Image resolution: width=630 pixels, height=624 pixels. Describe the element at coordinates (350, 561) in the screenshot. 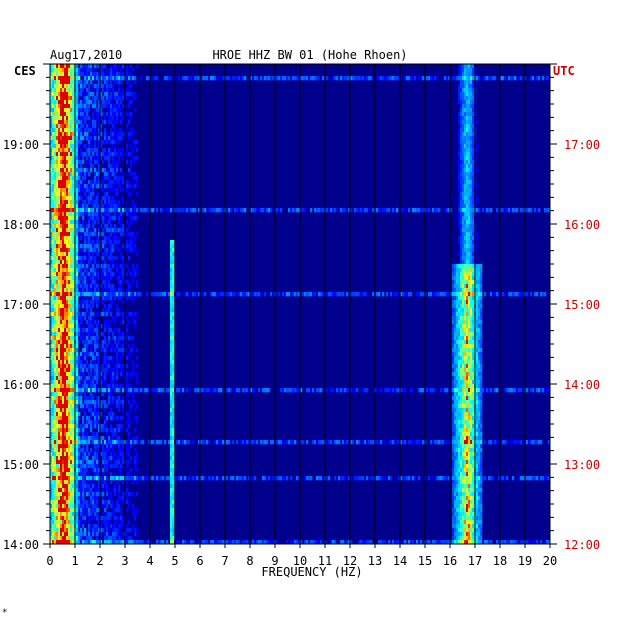

I see `x-tick-label: 12` at that location.